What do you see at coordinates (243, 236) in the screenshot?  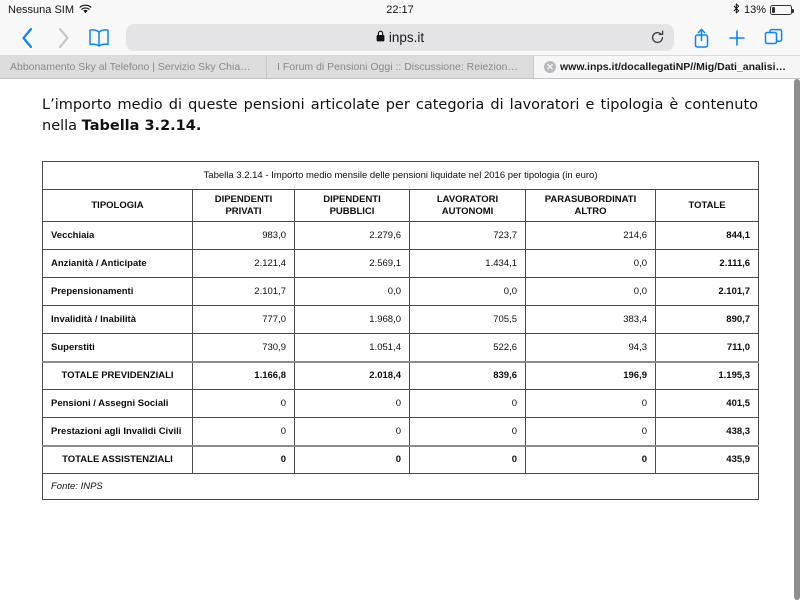 I see `cell-dipendenti-privati: 983,0` at bounding box center [243, 236].